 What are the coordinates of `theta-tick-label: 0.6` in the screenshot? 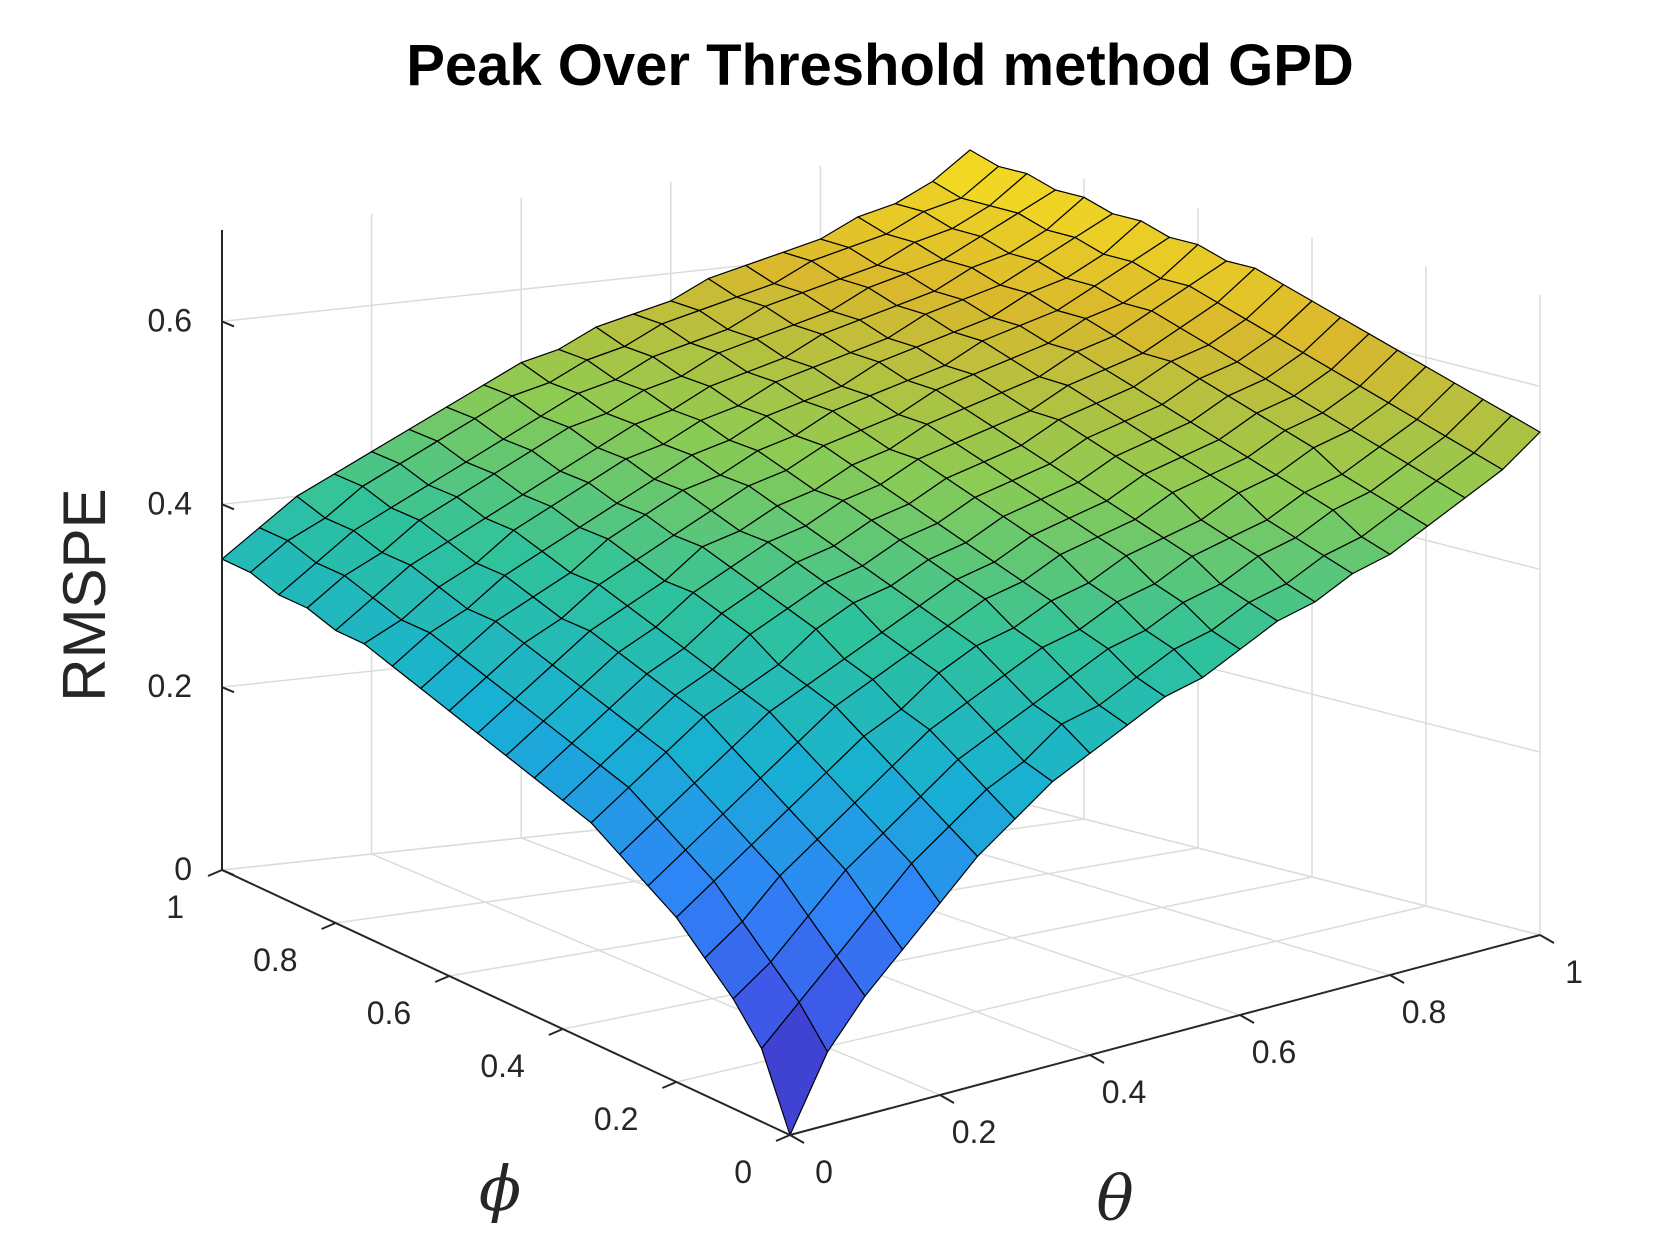 It's located at (1274, 1052).